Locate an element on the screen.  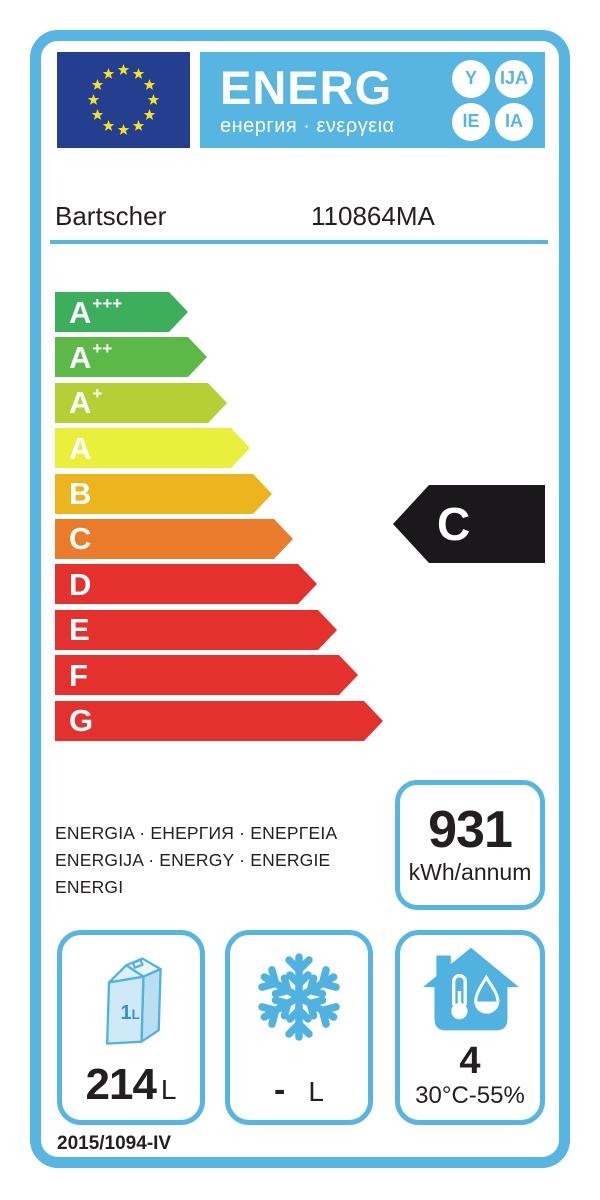
humidity-drop-icon is located at coordinates (487, 994).